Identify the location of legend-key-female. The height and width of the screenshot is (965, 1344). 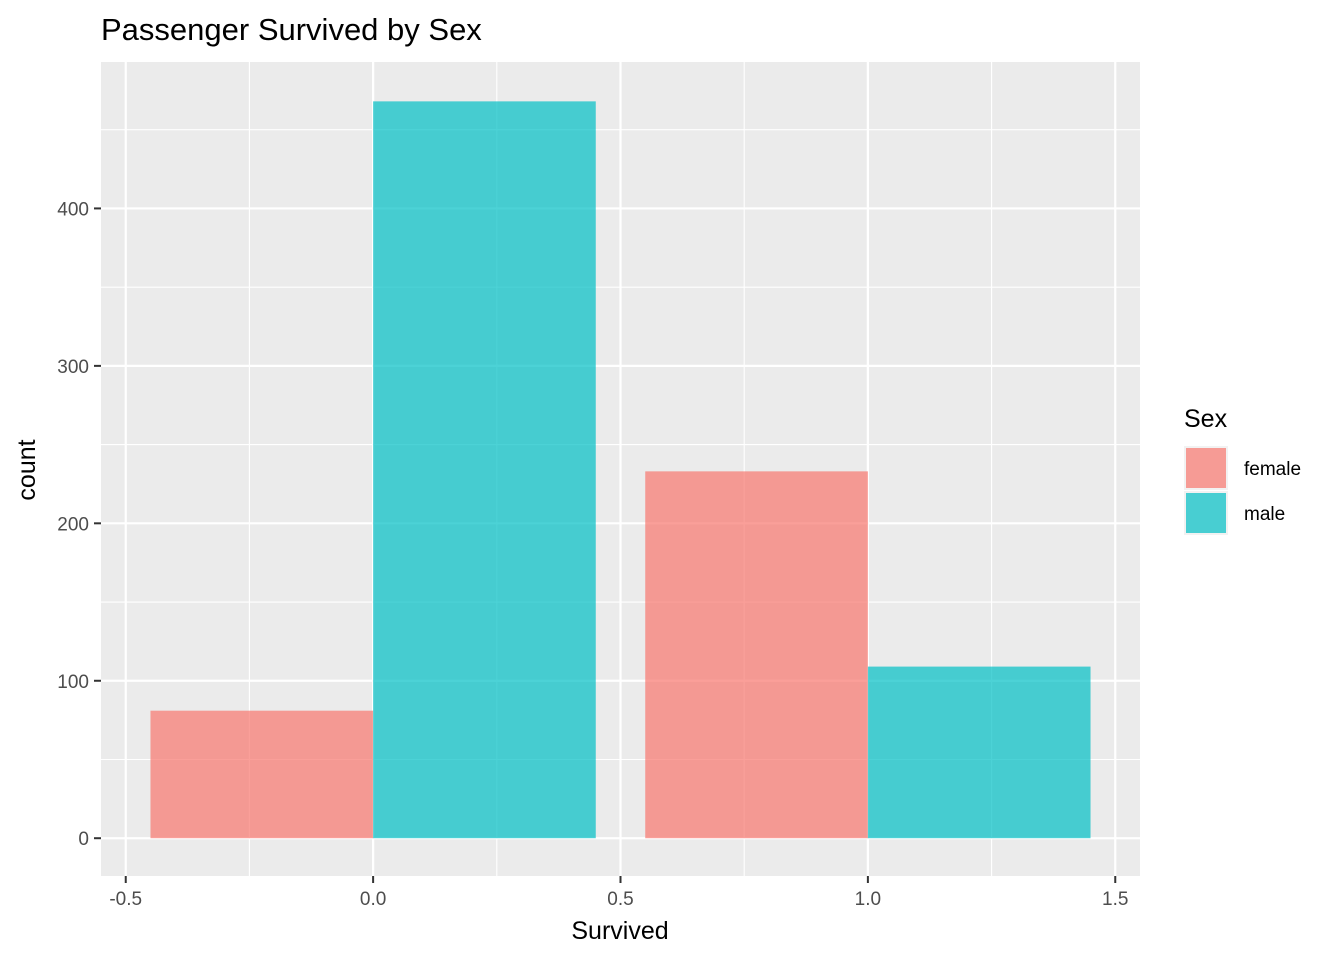
(1206, 468).